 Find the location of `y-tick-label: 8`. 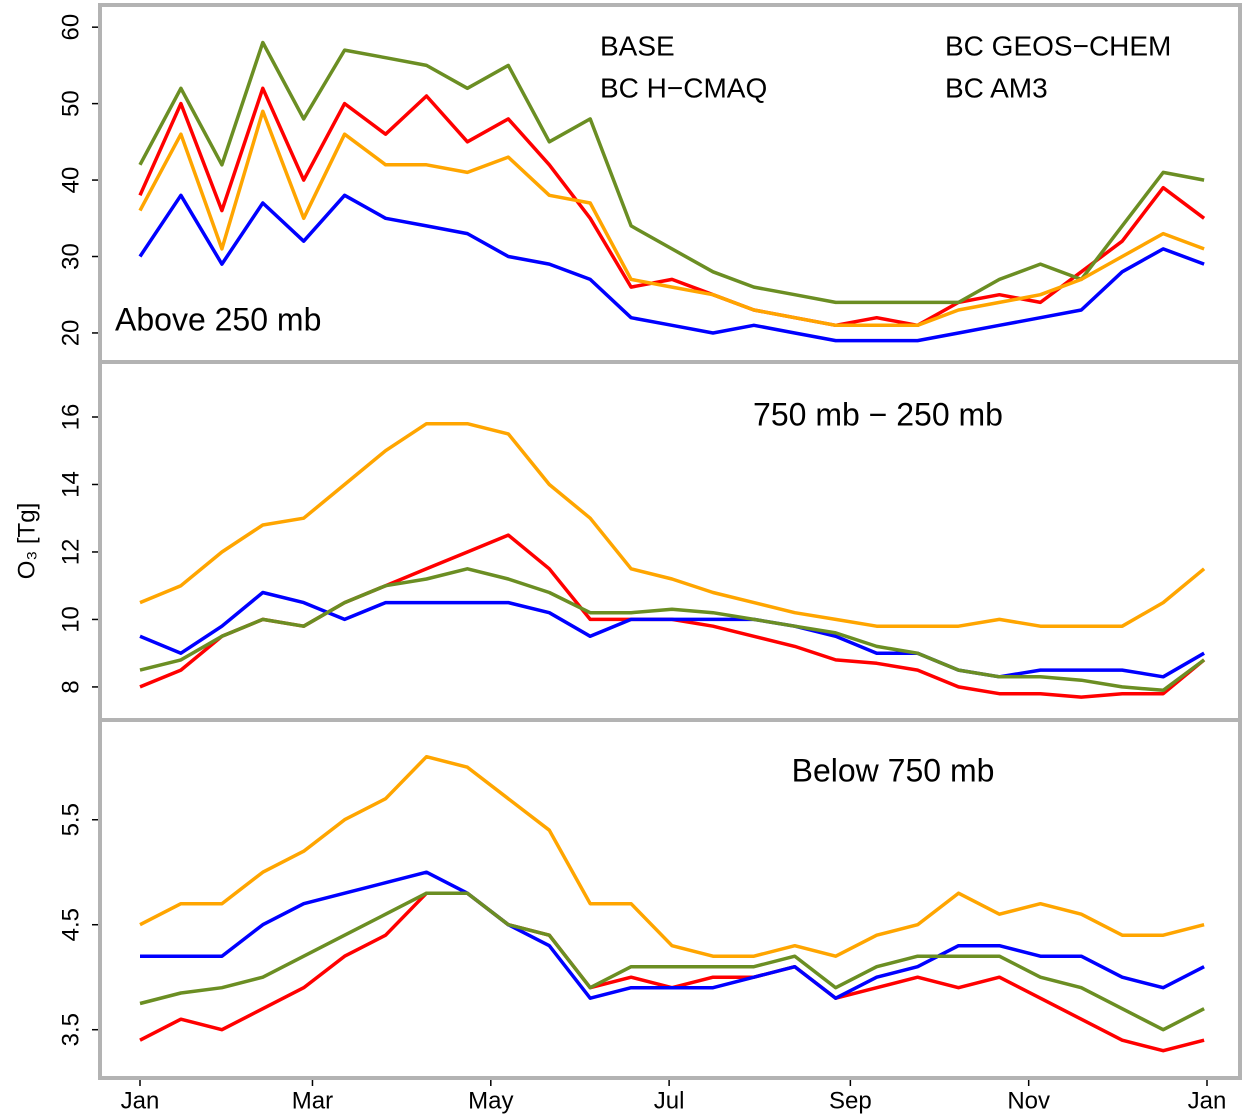

y-tick-label: 8 is located at coordinates (70, 686).